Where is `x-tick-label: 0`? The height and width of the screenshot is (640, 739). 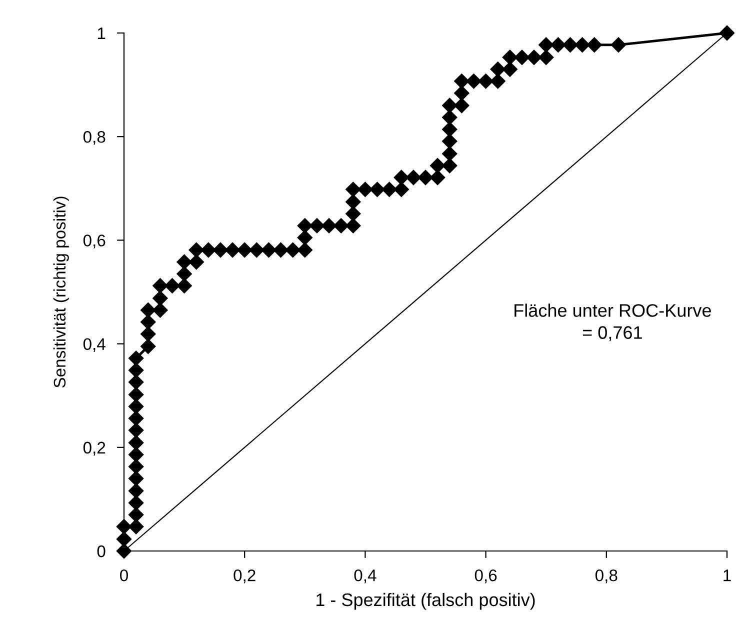
x-tick-label: 0 is located at coordinates (124, 575).